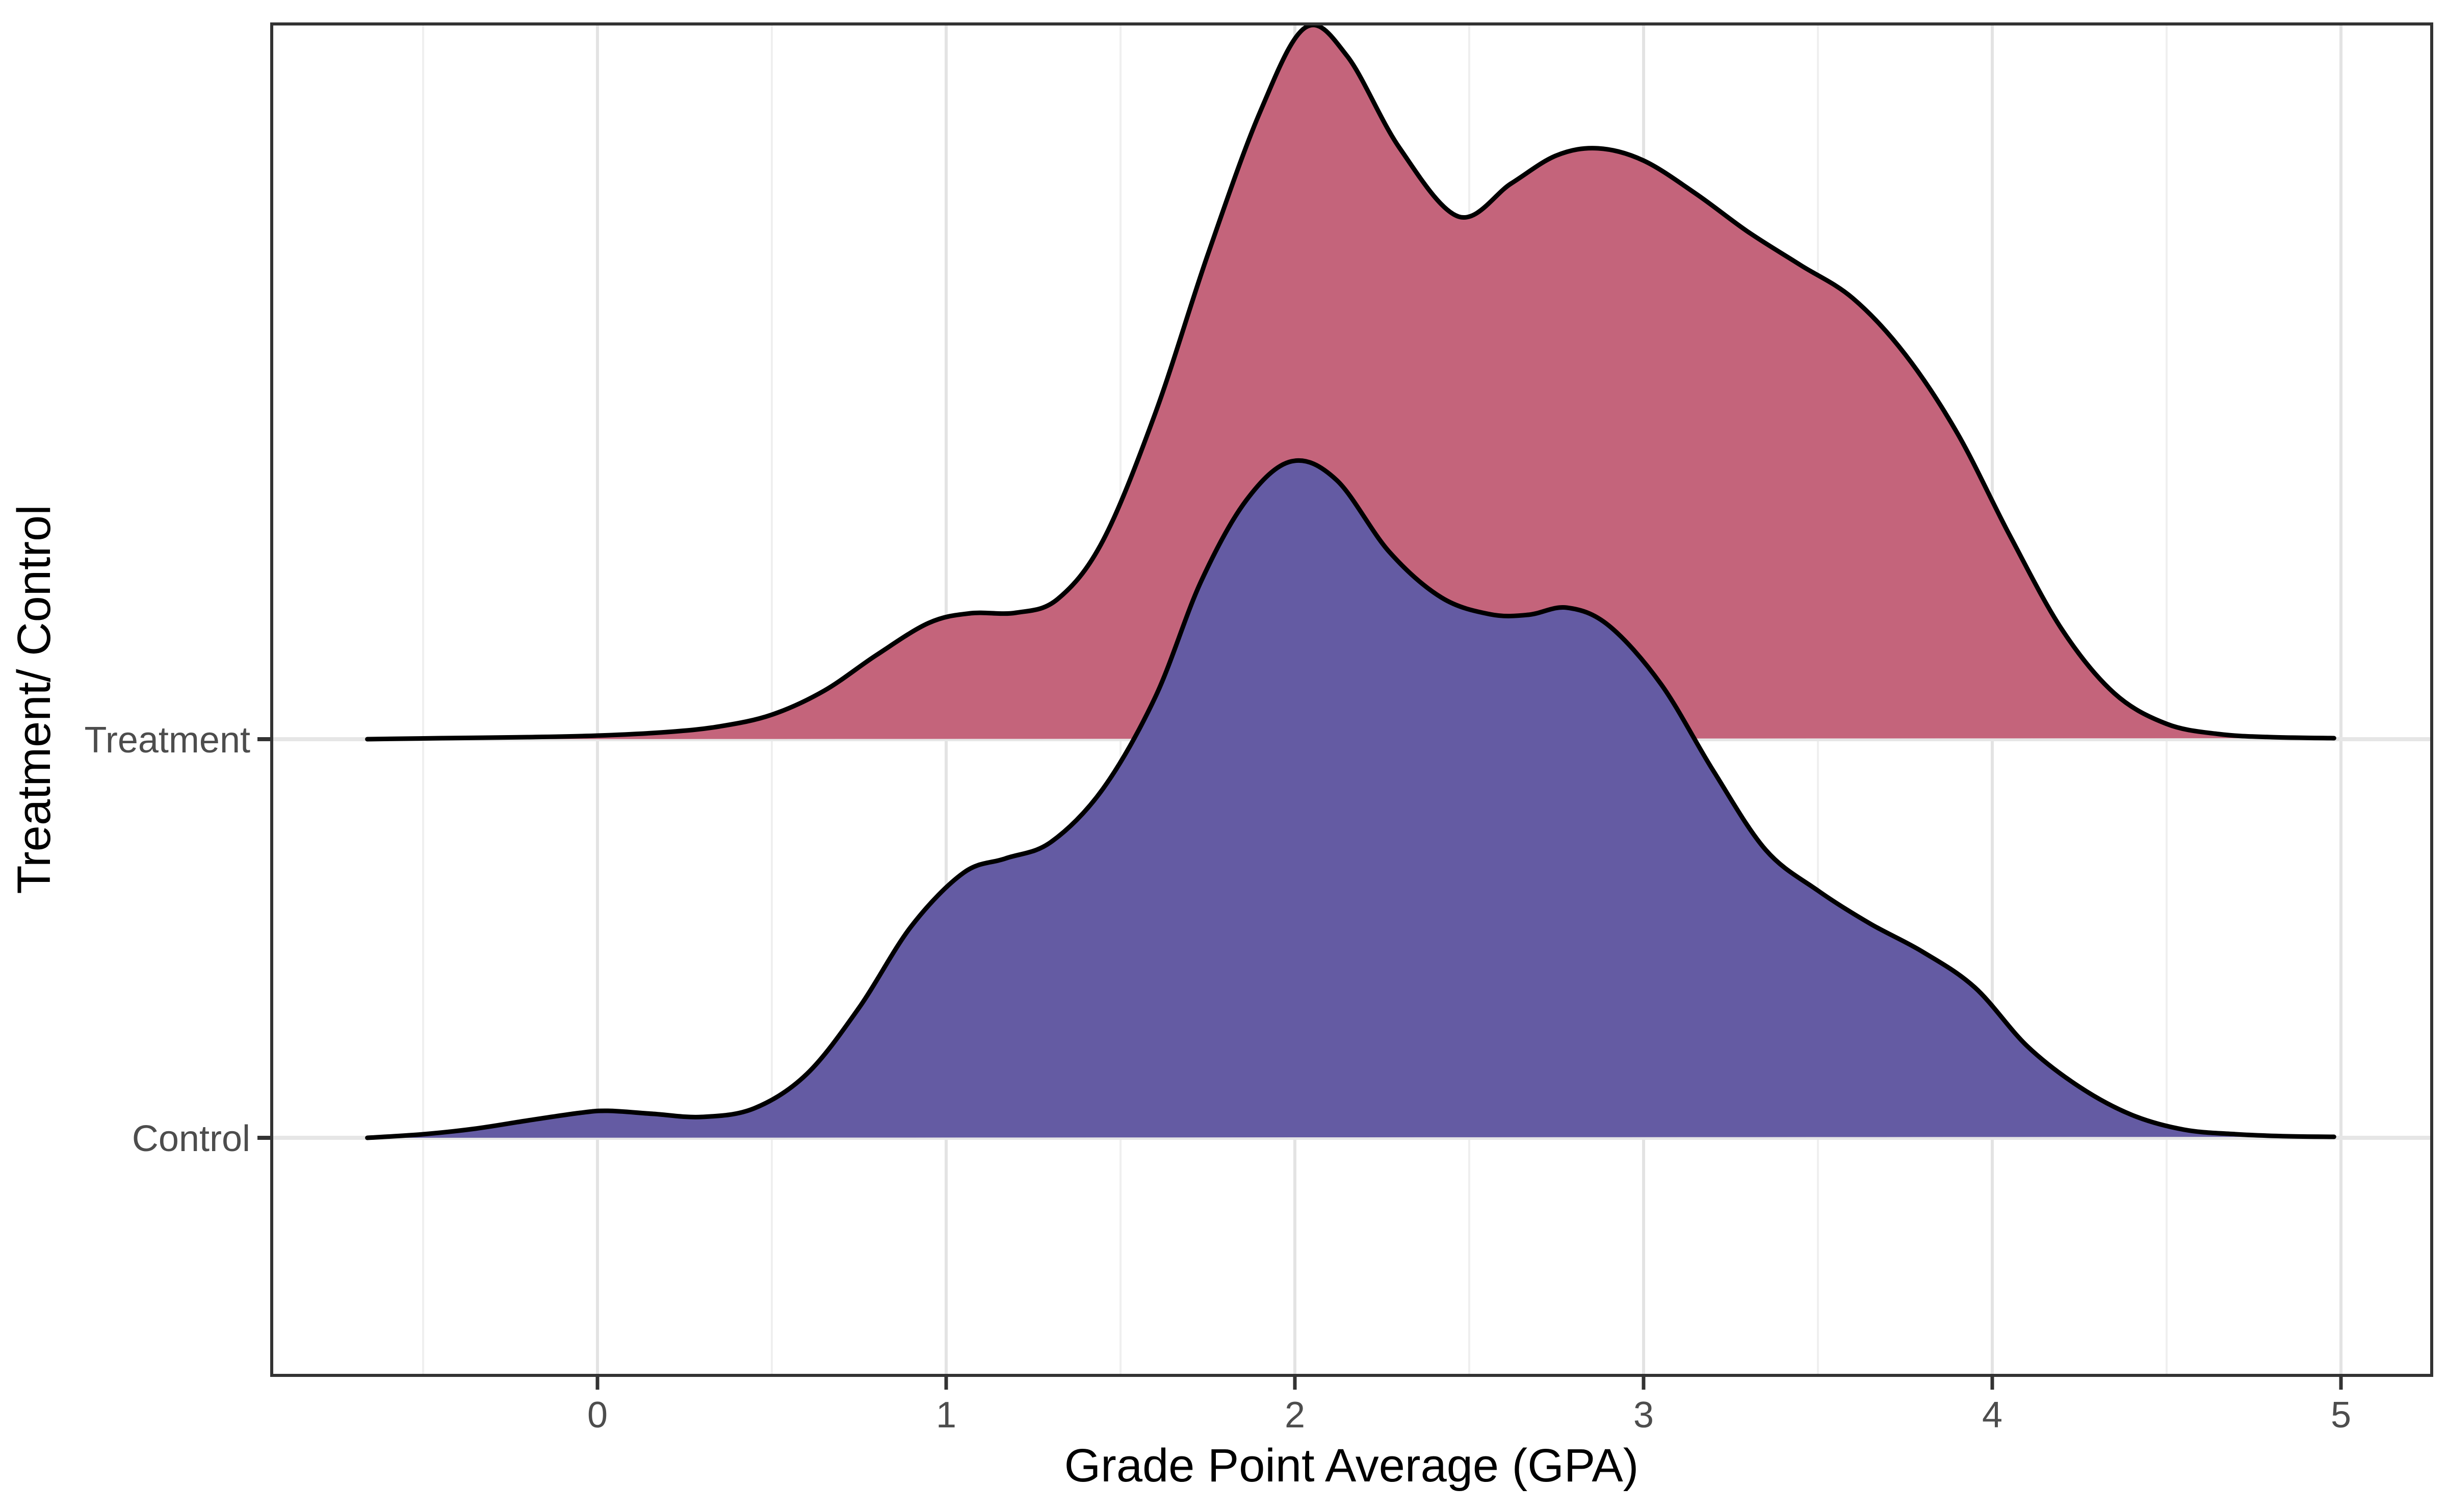 This screenshot has width=2447, height=1512. Describe the element at coordinates (1295, 1415) in the screenshot. I see `x-tick-label: 2` at that location.